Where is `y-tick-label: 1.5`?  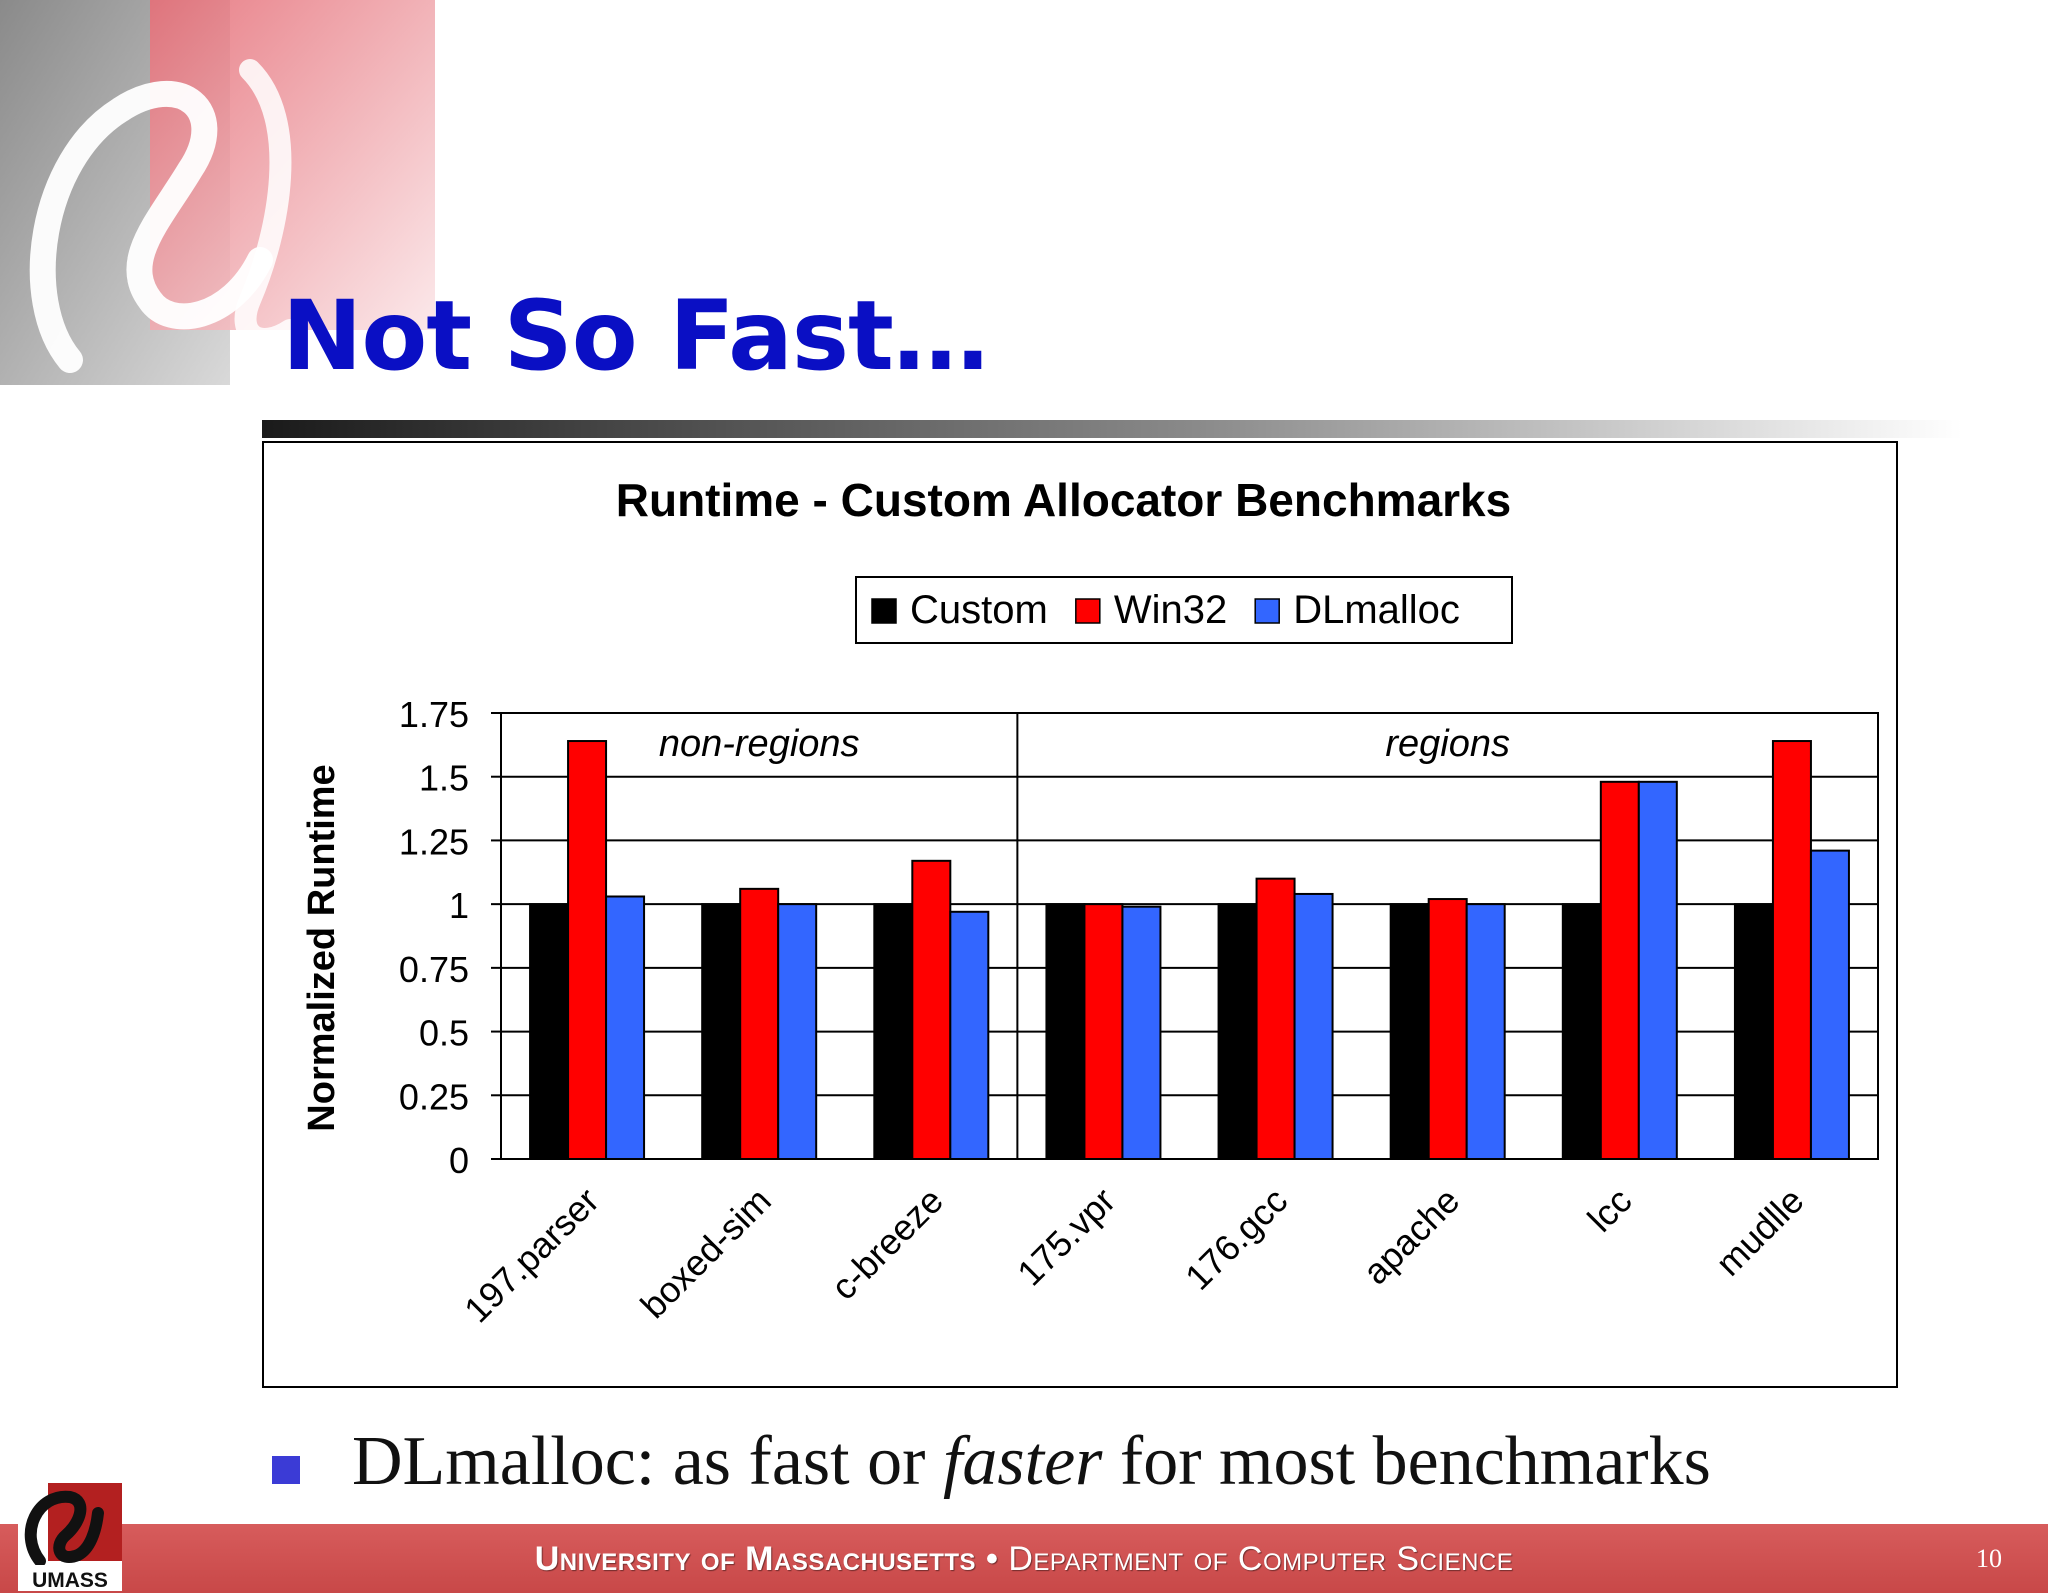
y-tick-label: 1.5 is located at coordinates (444, 778).